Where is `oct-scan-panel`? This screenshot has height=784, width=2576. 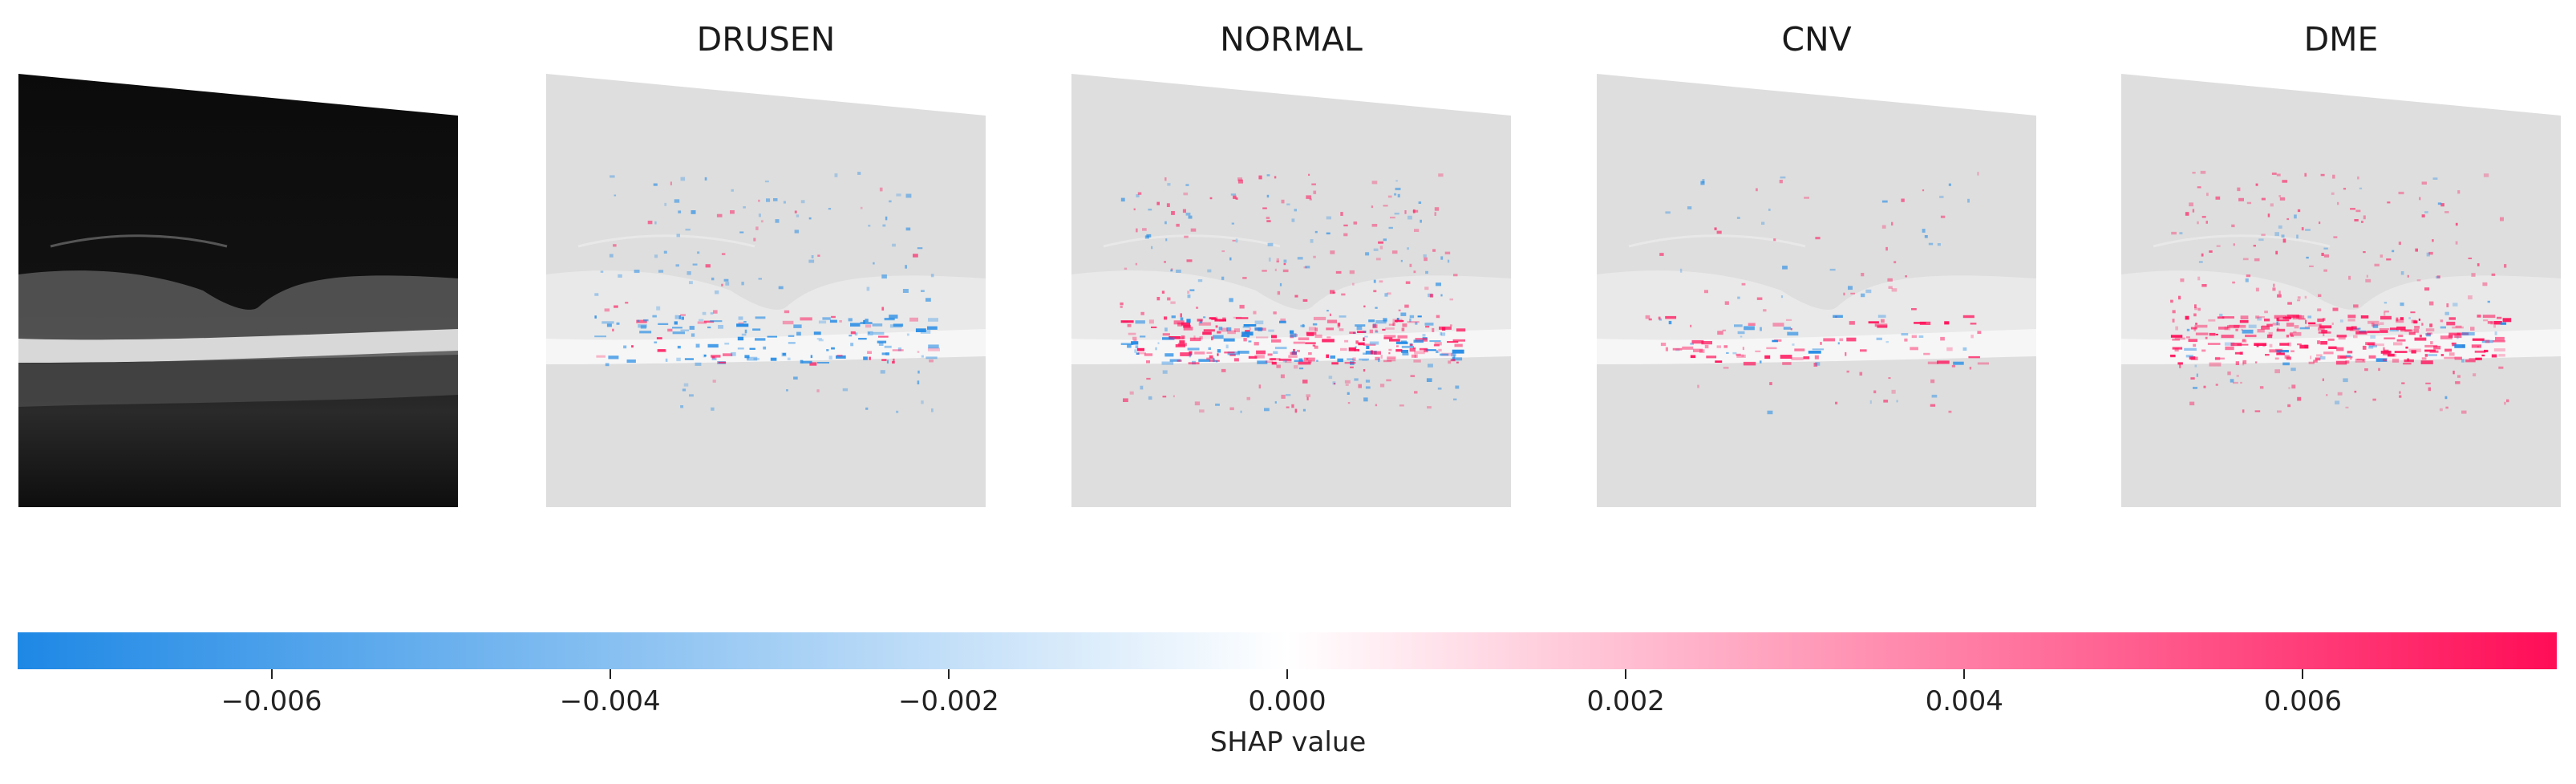 oct-scan-panel is located at coordinates (238, 290).